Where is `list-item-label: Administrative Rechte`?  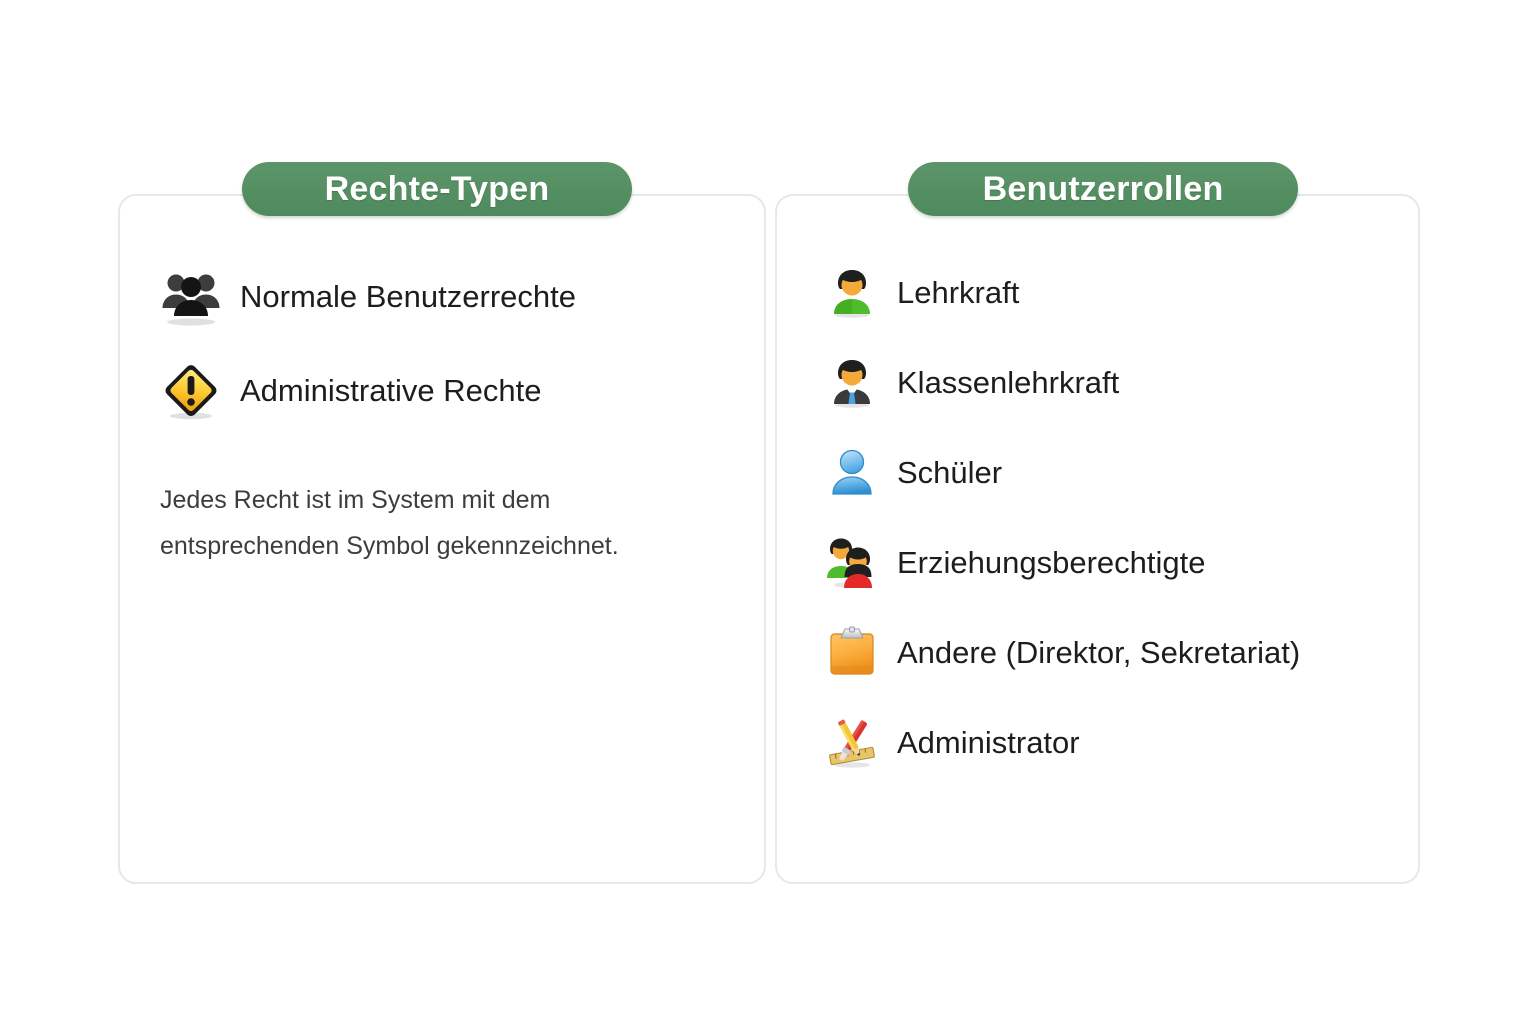 list-item-label: Administrative Rechte is located at coordinates (391, 390).